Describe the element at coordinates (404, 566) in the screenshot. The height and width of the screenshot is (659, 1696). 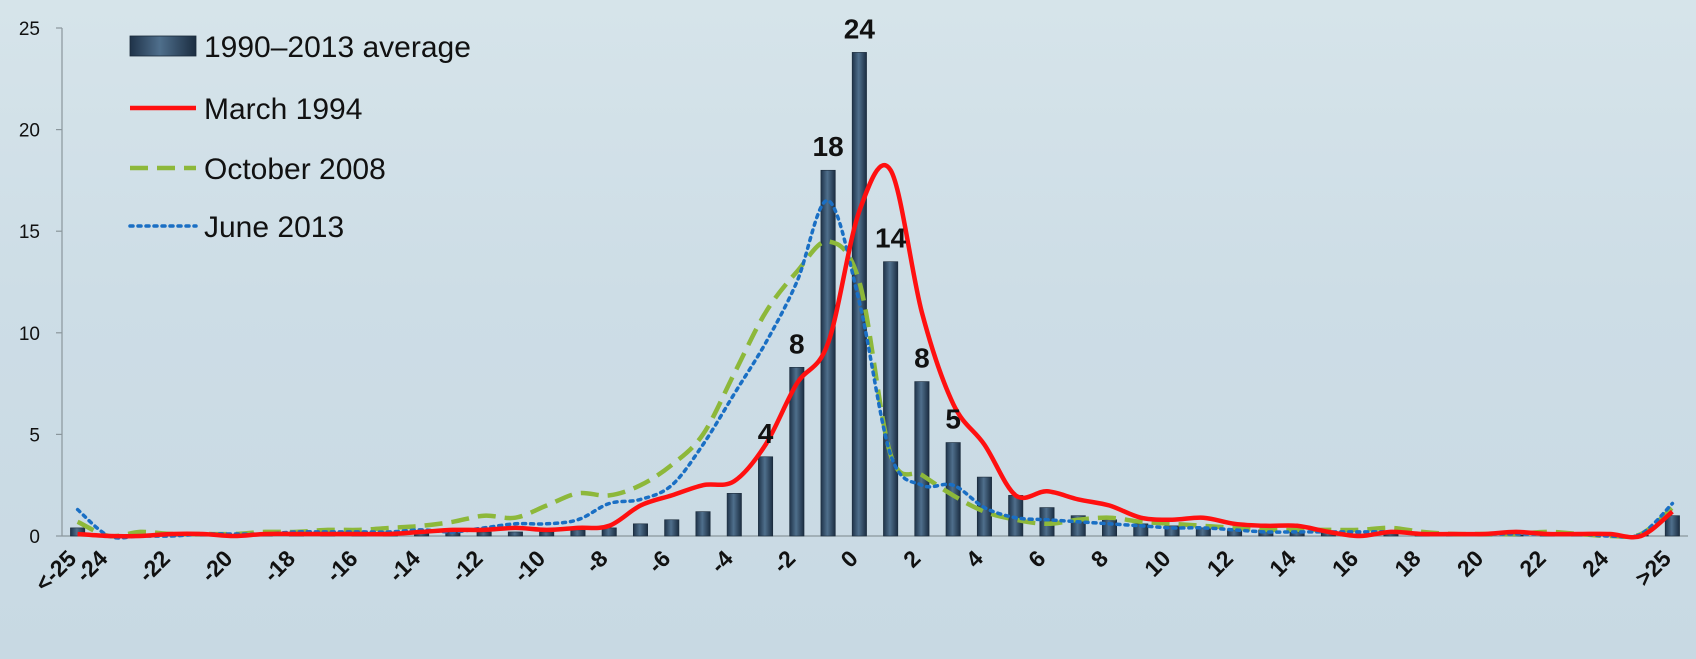
I see `x-tick-label: -14` at that location.